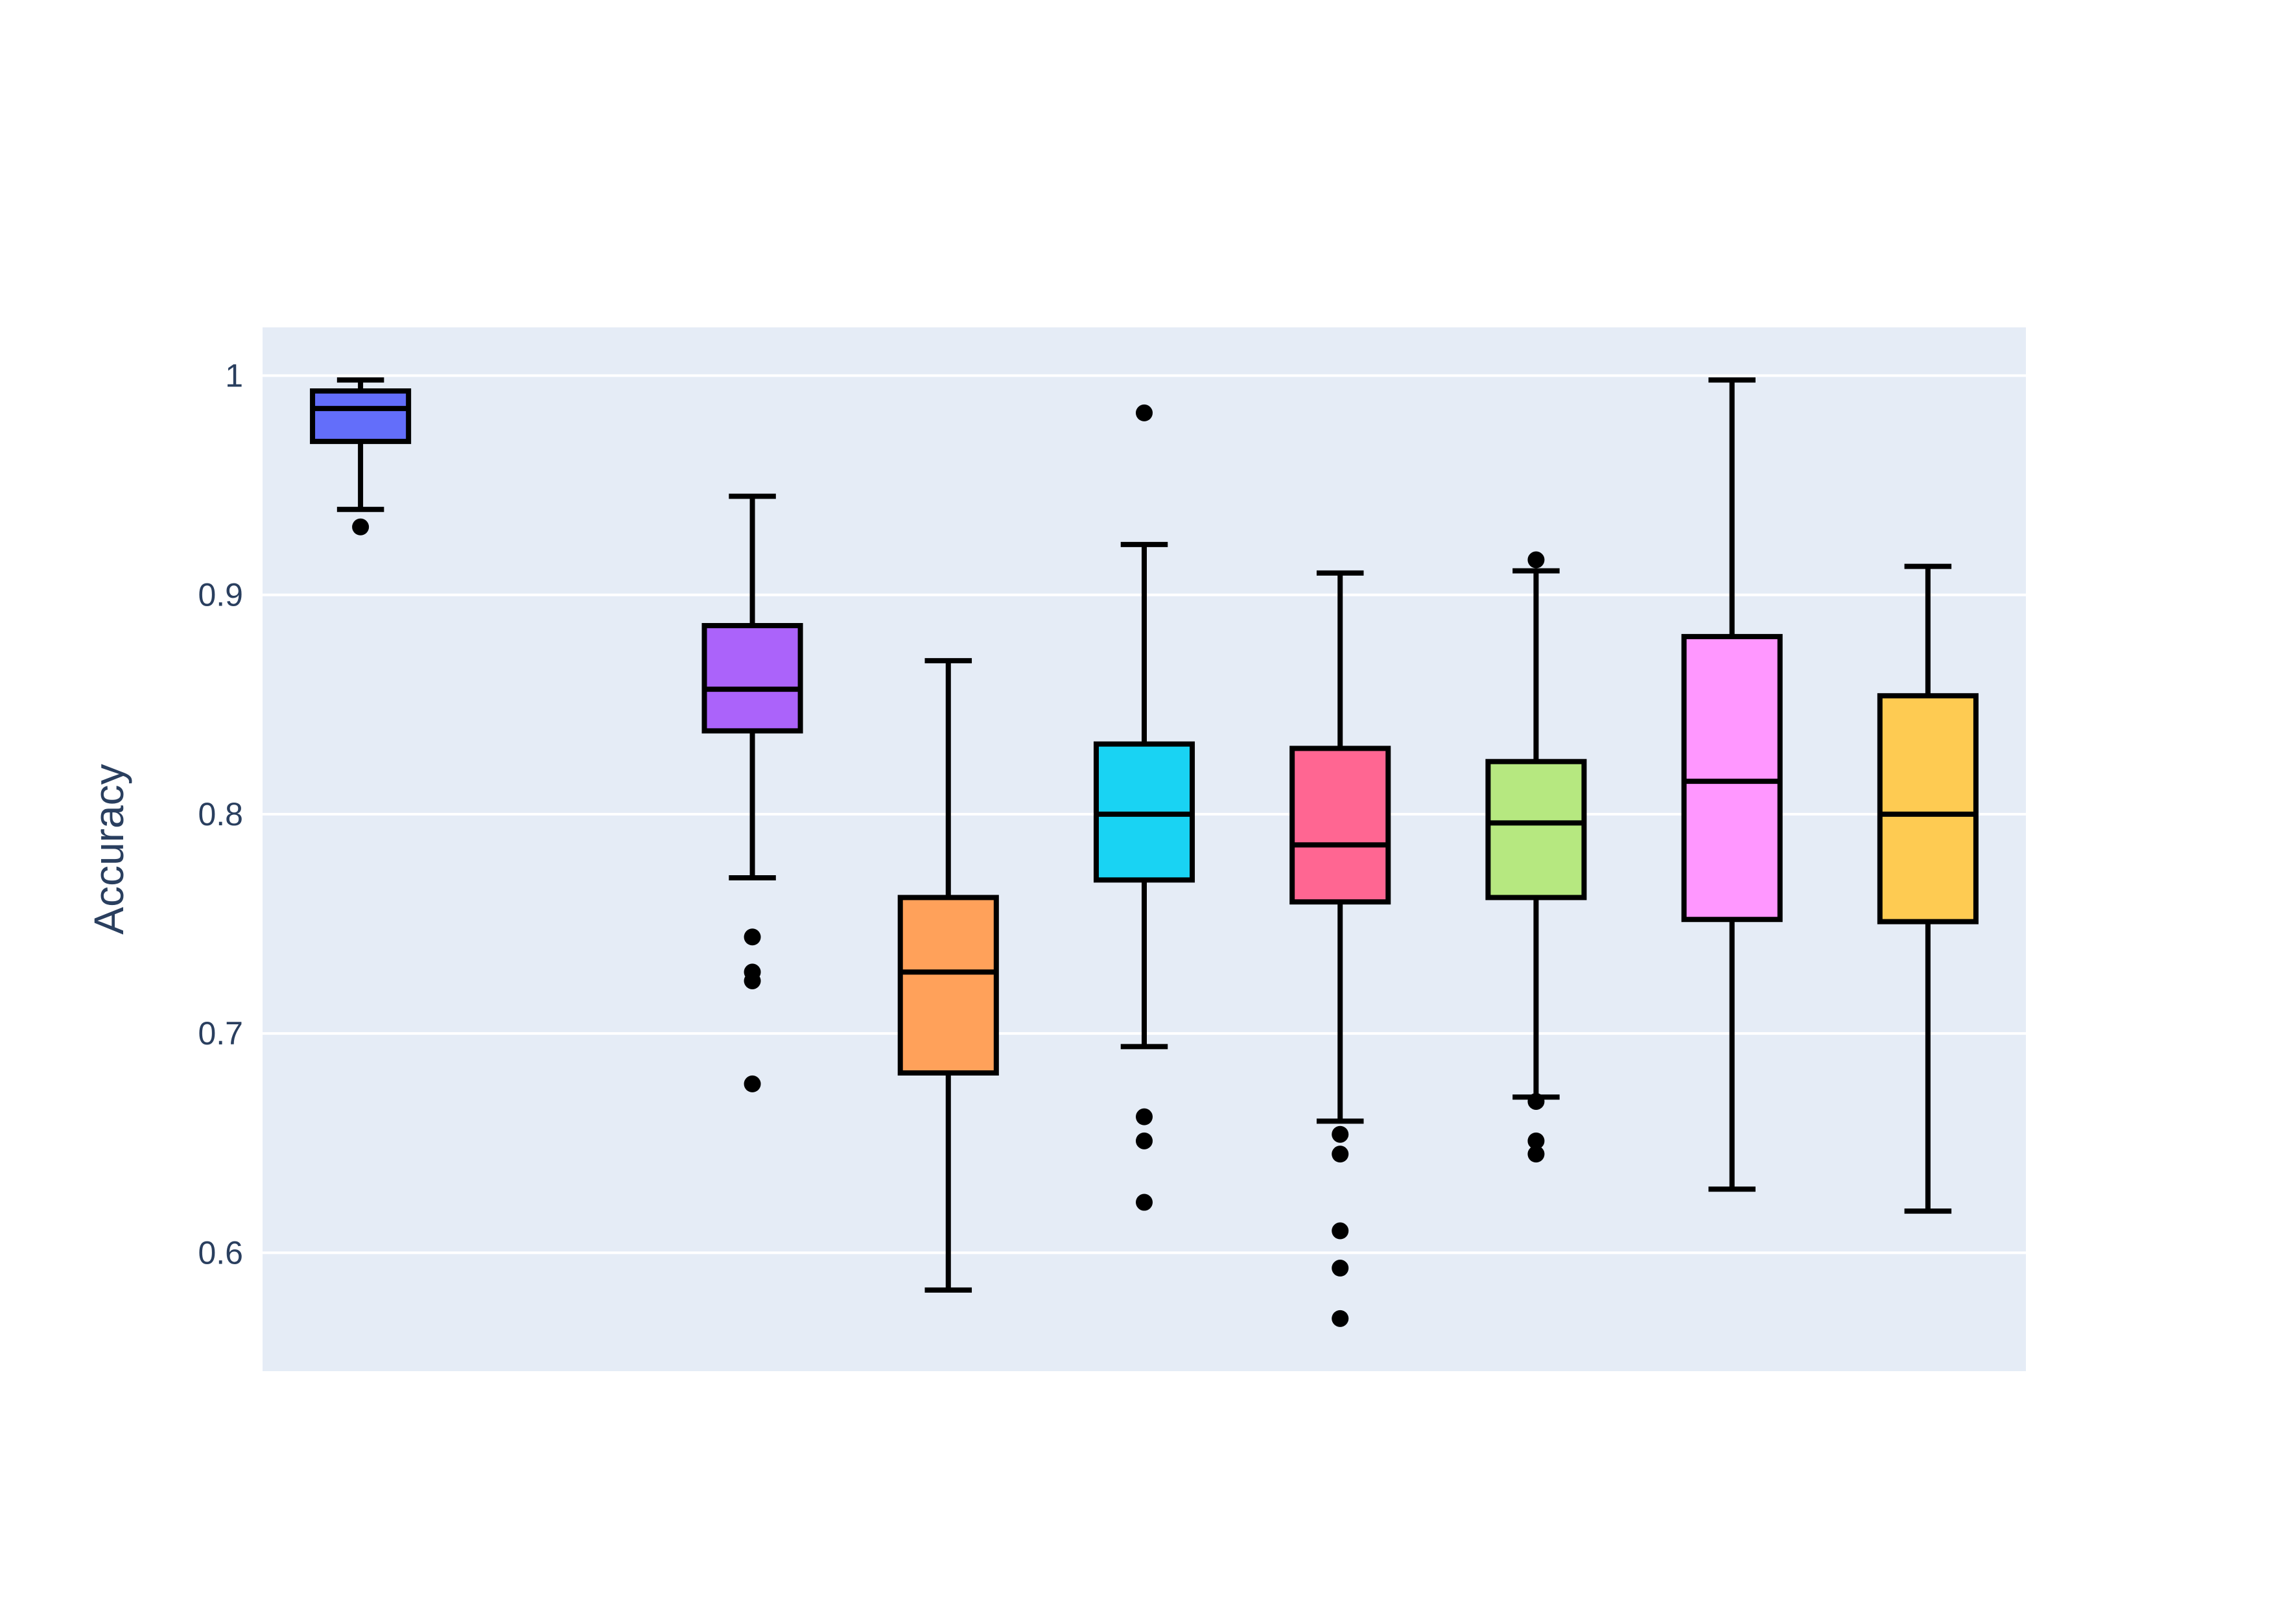 Image resolution: width=2269 pixels, height=1624 pixels. What do you see at coordinates (234, 376) in the screenshot?
I see `y-tick-label: 1` at bounding box center [234, 376].